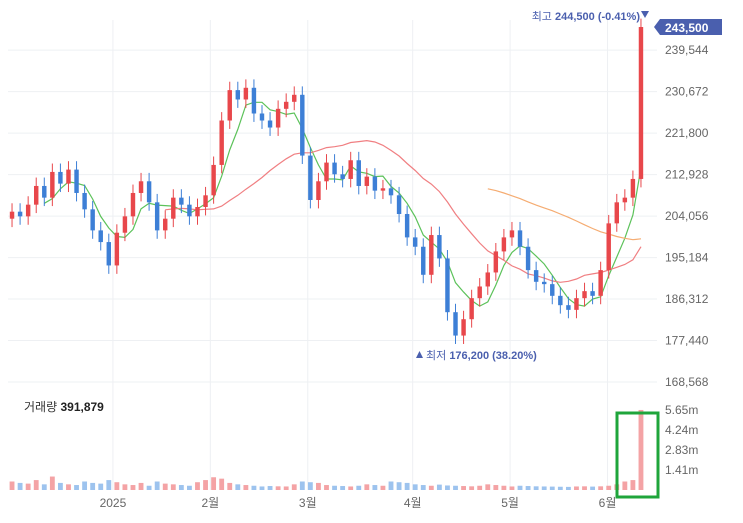  Describe the element at coordinates (413, 503) in the screenshot. I see `date-tick-label: 4월` at that location.